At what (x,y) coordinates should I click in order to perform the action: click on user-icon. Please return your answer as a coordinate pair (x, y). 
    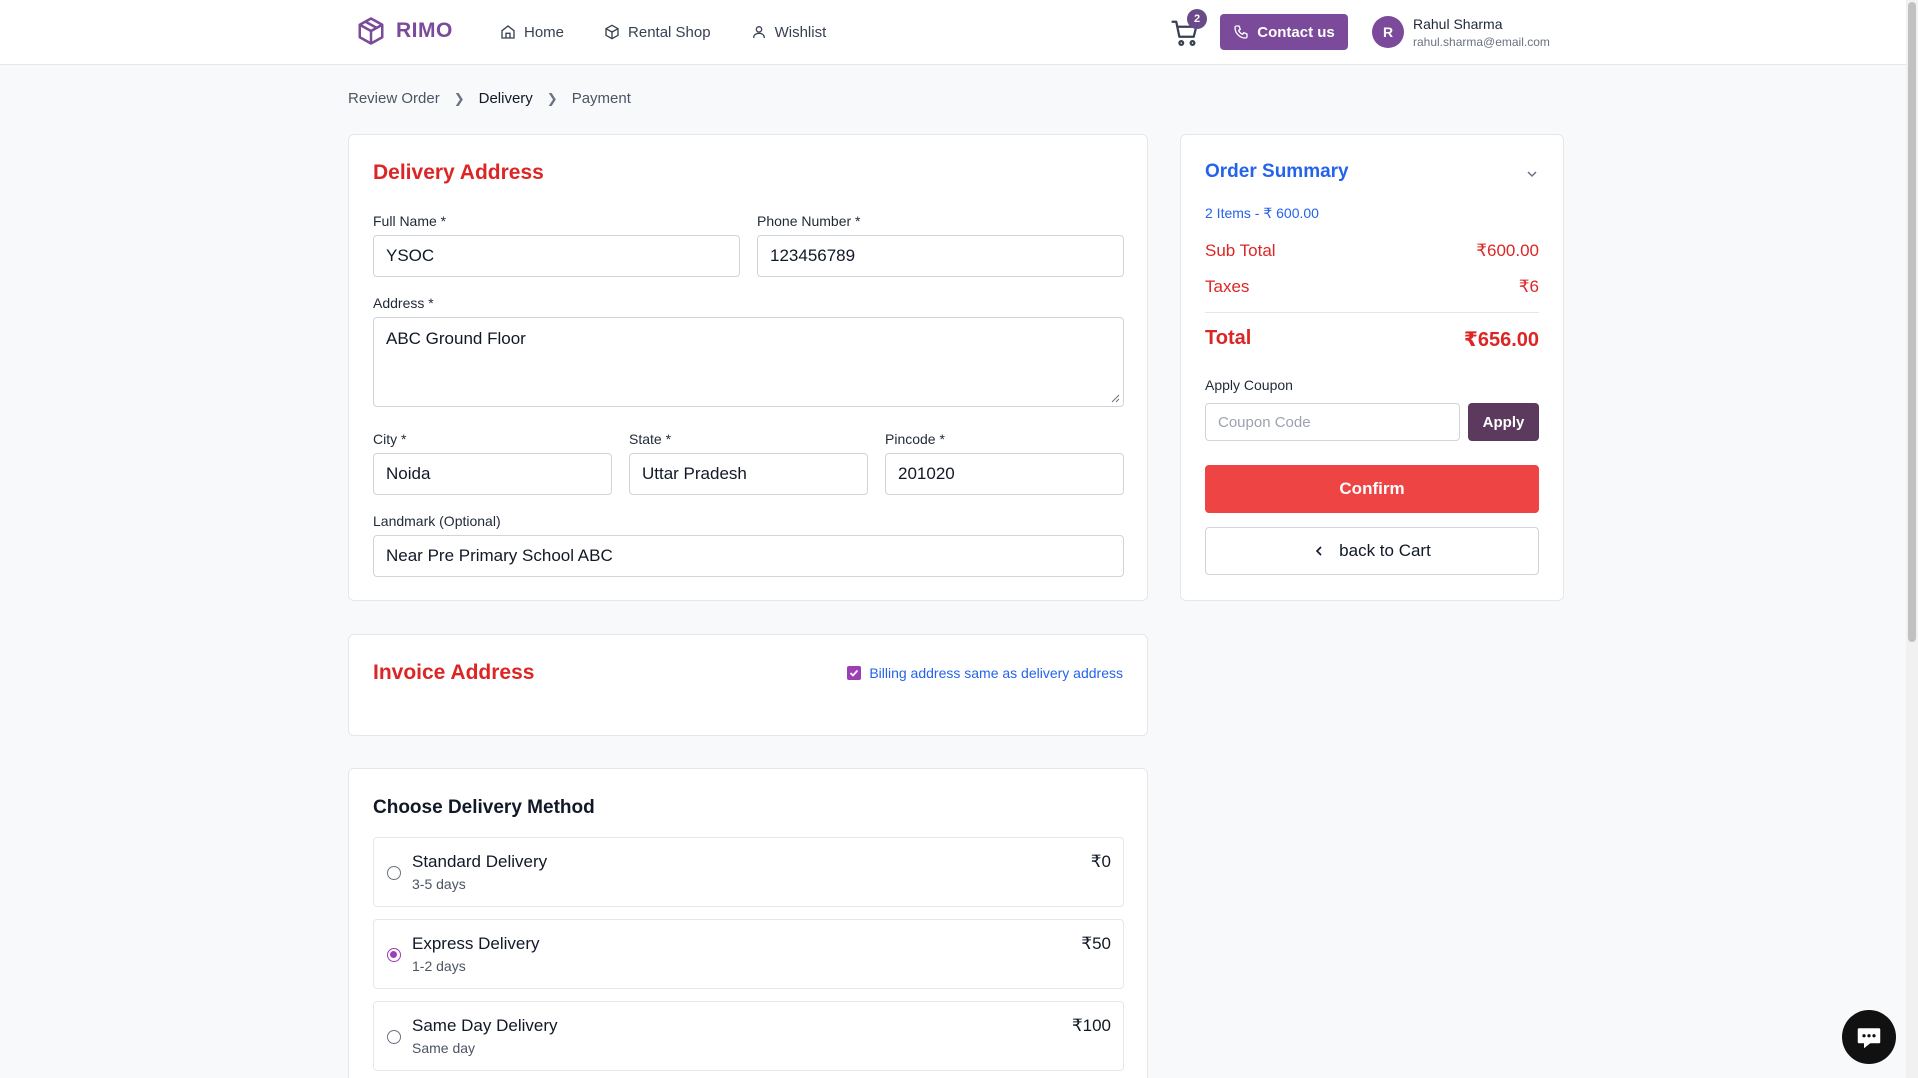
    Looking at the image, I should click on (758, 32).